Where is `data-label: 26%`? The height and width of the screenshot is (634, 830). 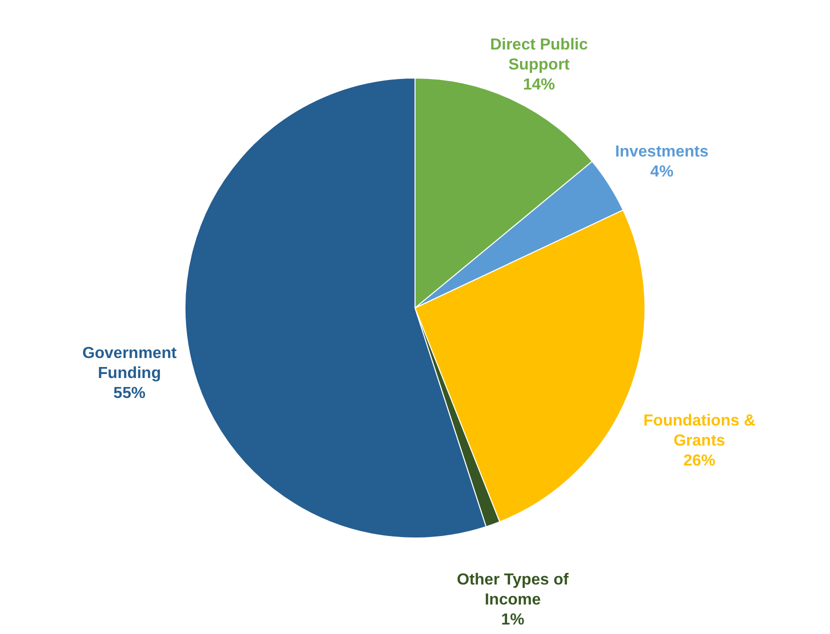
data-label: 26% is located at coordinates (699, 461).